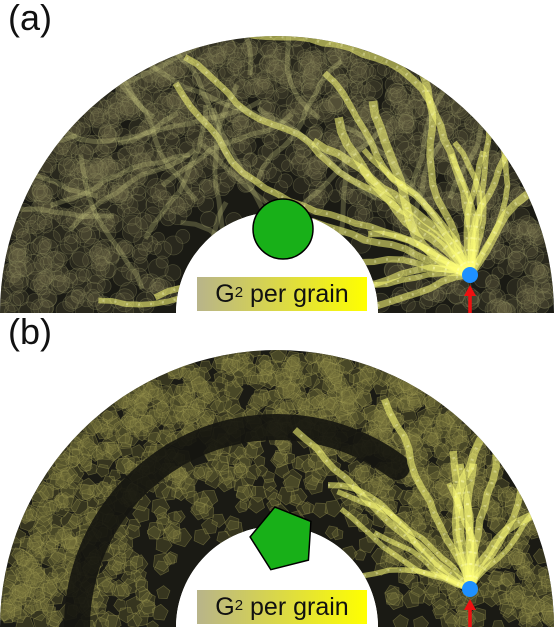 Image resolution: width=554 pixels, height=627 pixels. Describe the element at coordinates (280, 538) in the screenshot. I see `pentagon-grain-icon` at that location.